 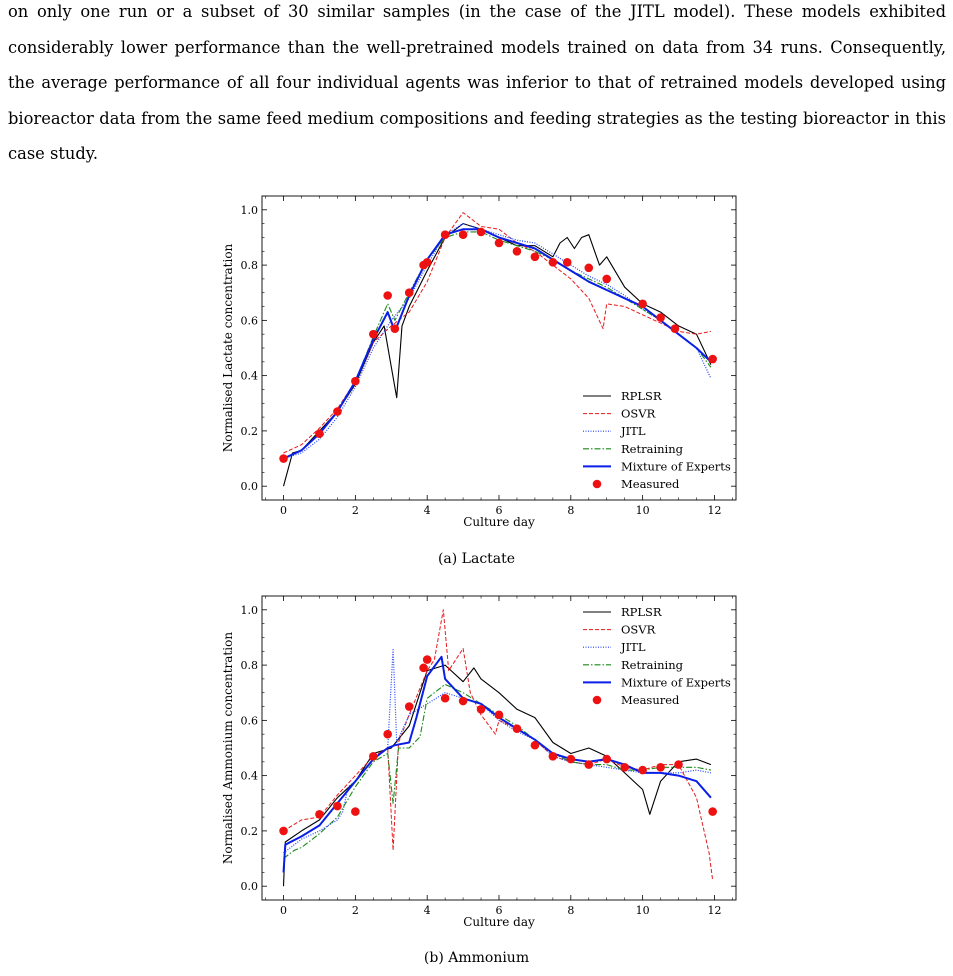 I want to click on lactate-caption: (a) Lactate, so click(x=476, y=559).